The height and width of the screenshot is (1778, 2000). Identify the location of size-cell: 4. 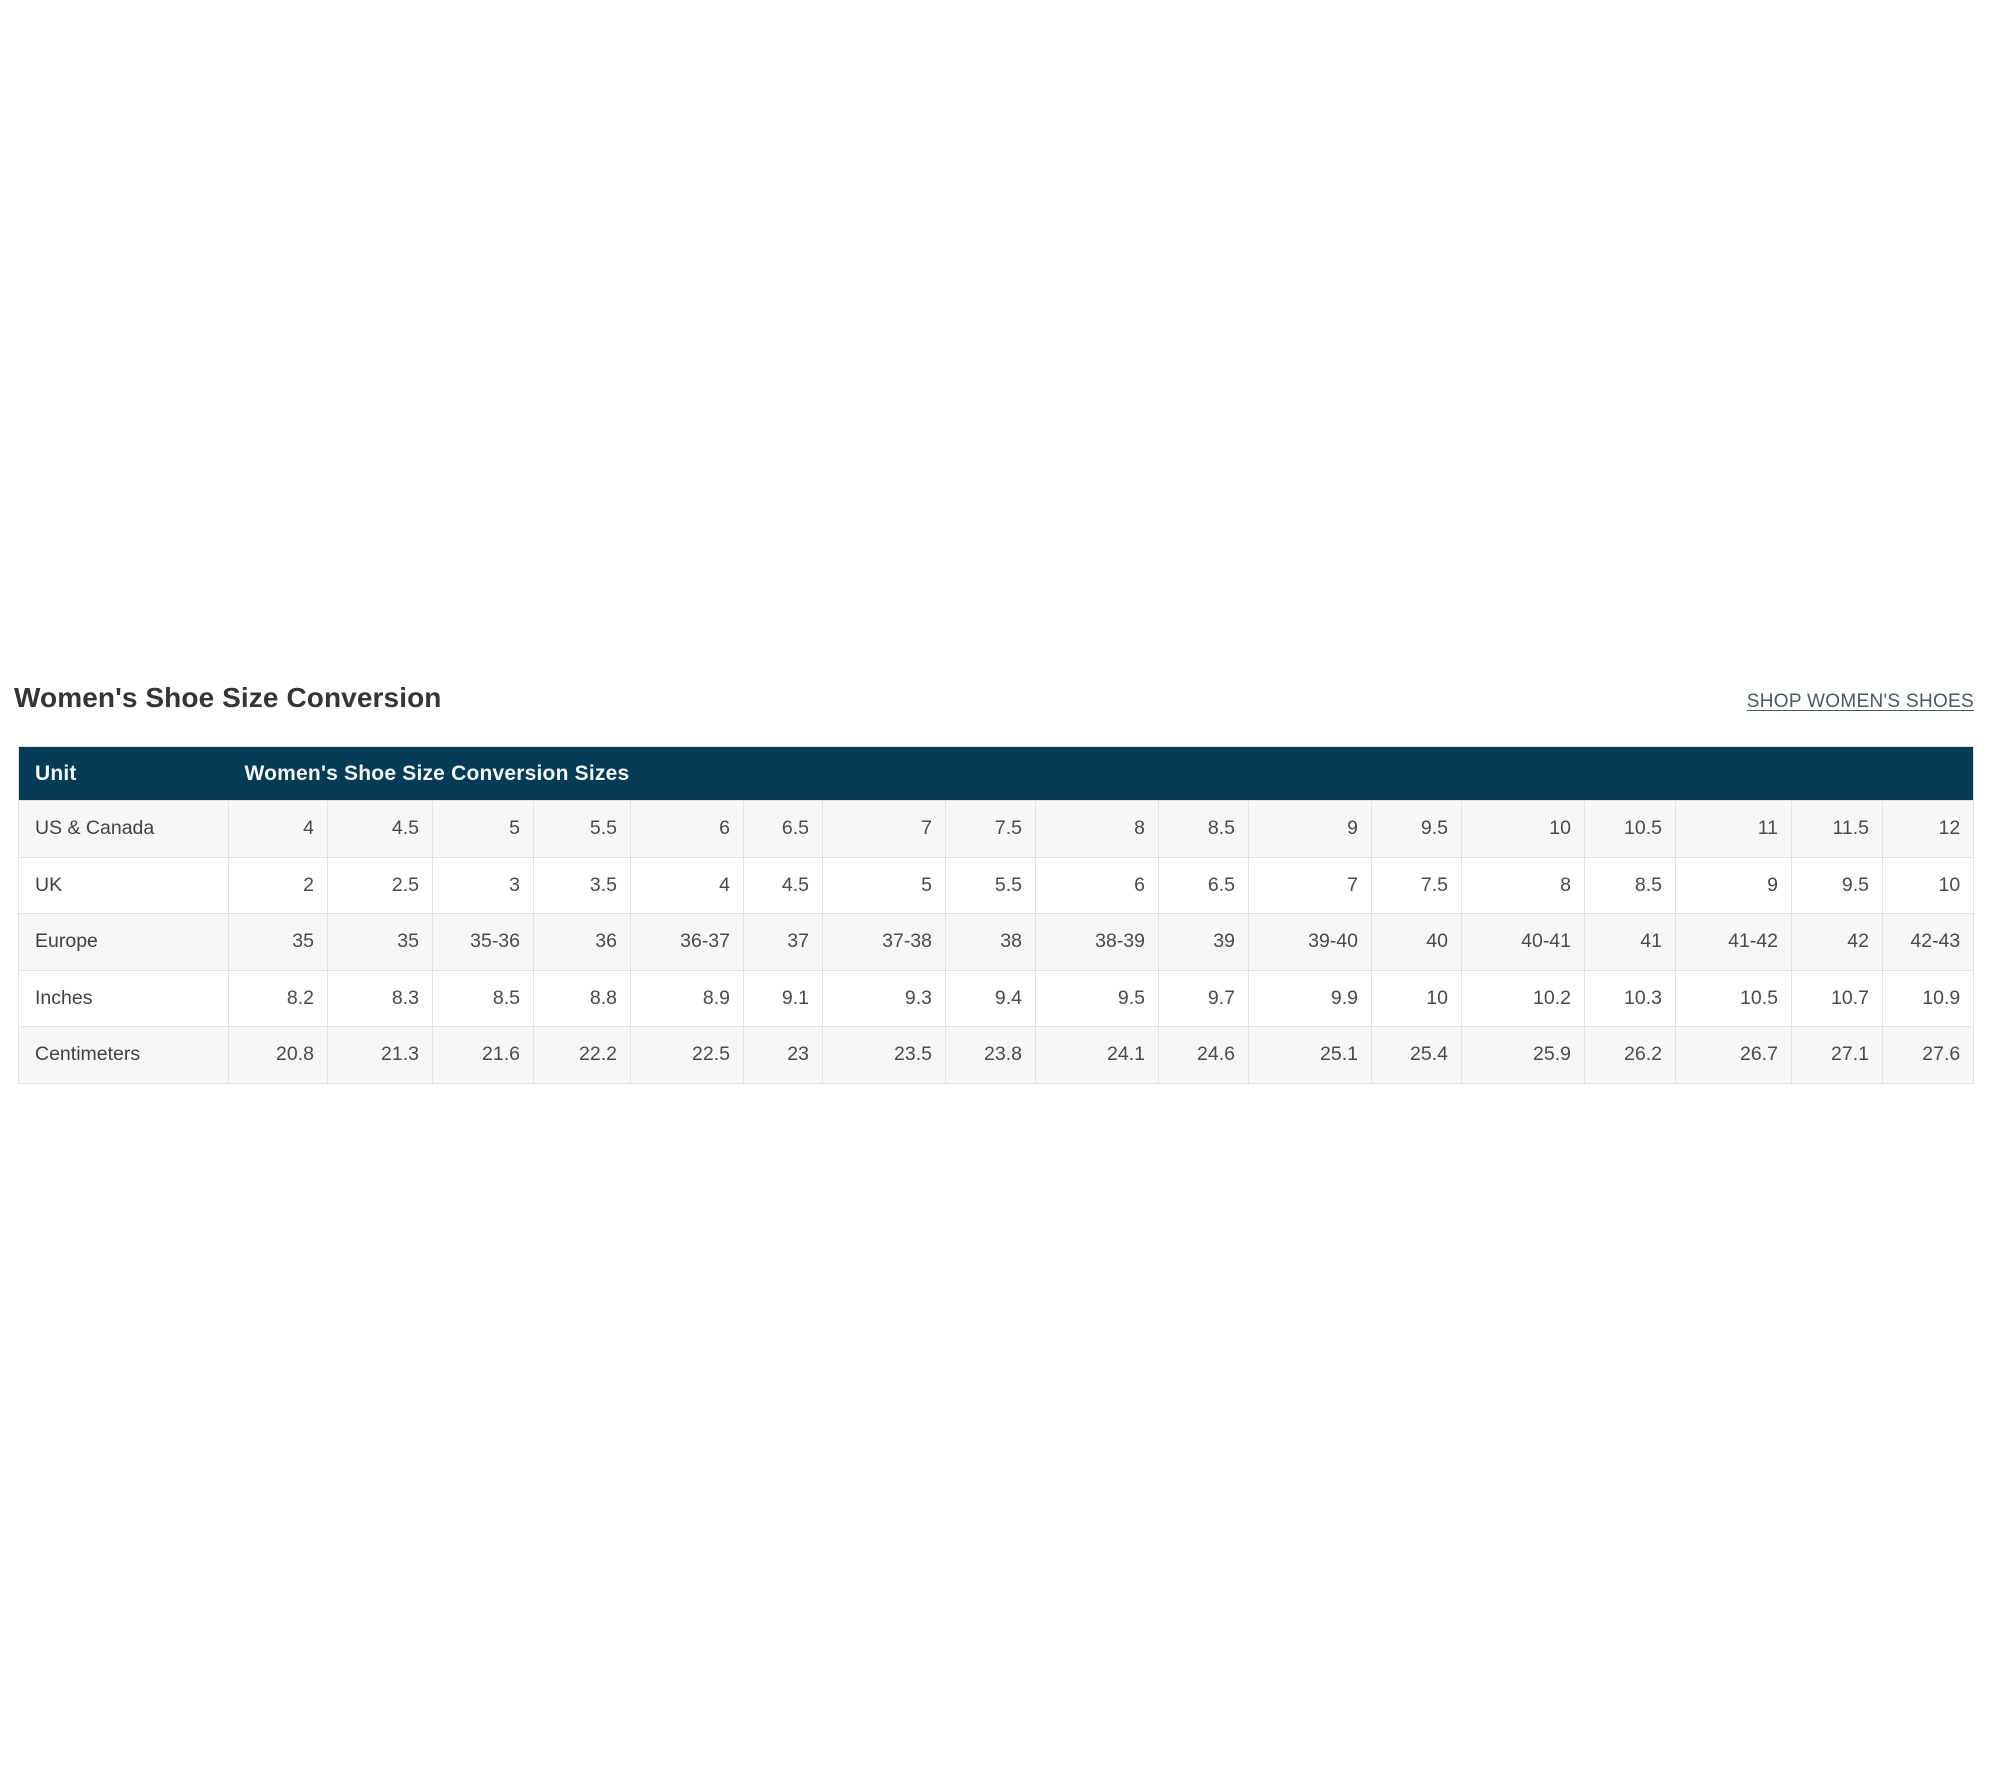
(687, 885).